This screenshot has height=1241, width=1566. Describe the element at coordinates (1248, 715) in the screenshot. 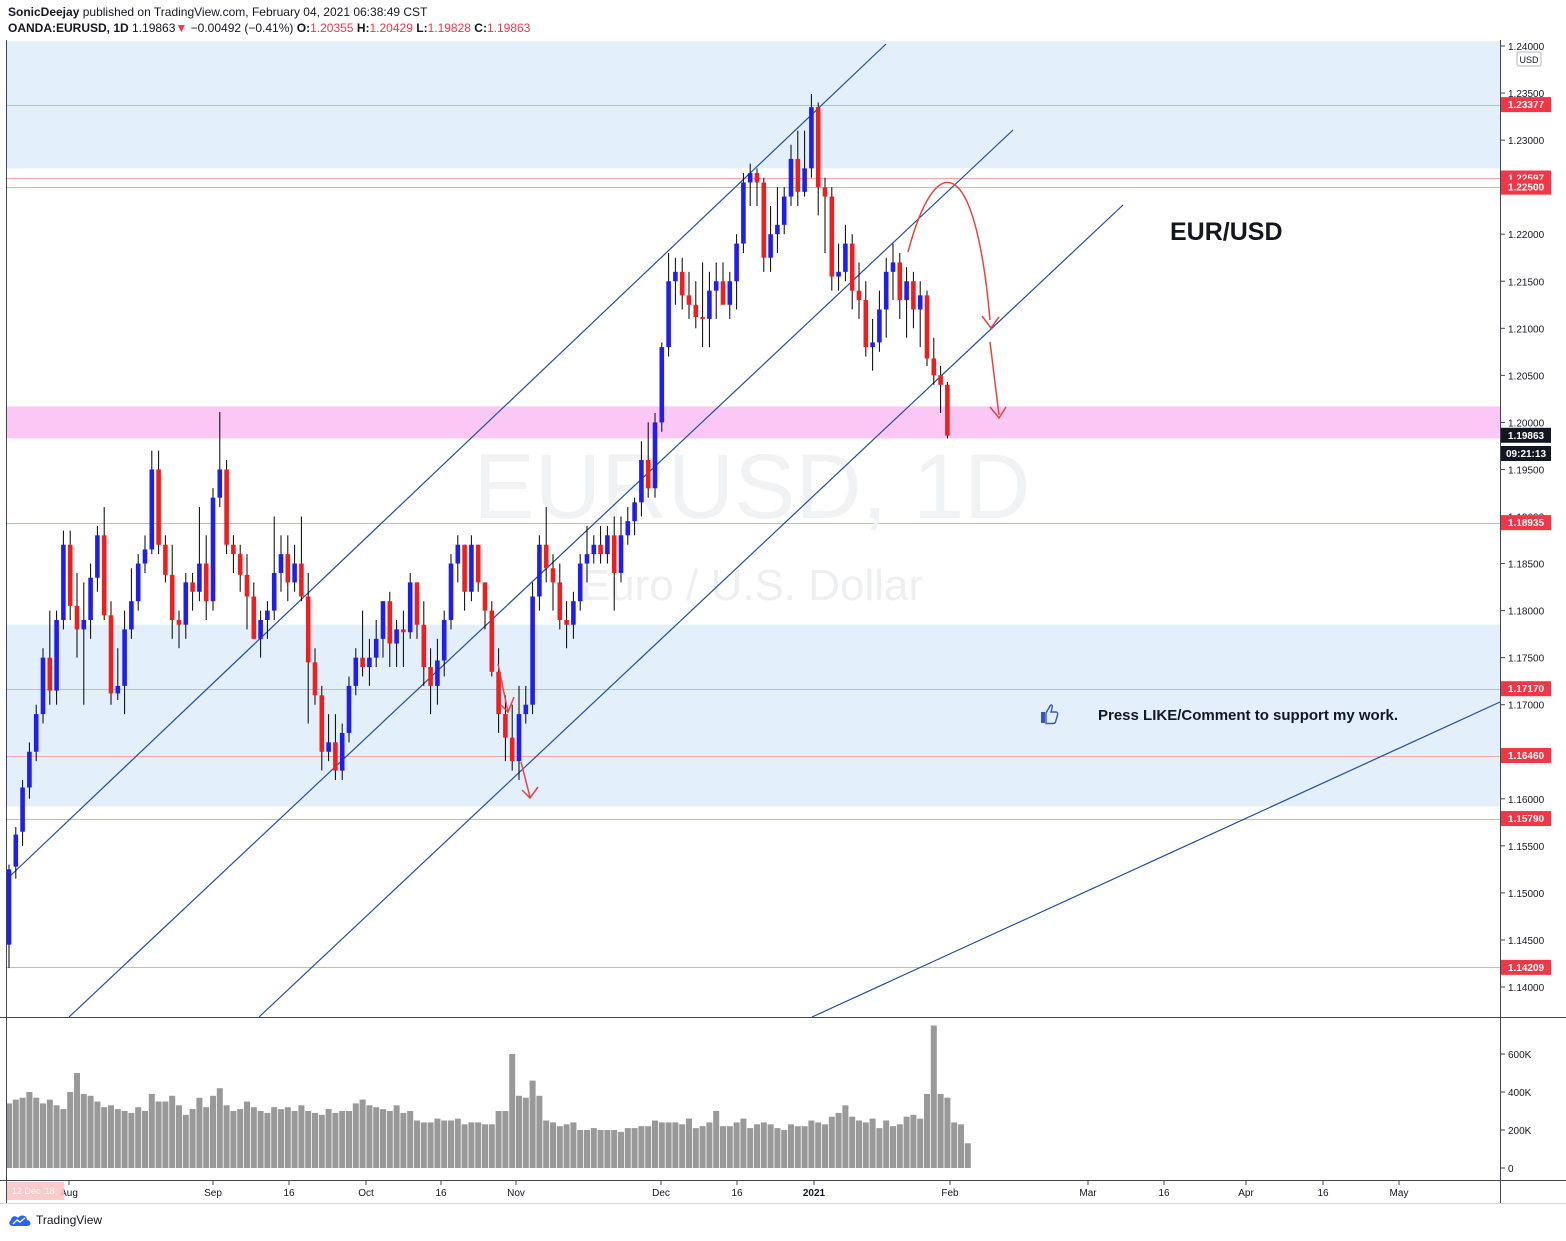

I see `annotation-support: Press LIKE/Comment to support my work.` at that location.